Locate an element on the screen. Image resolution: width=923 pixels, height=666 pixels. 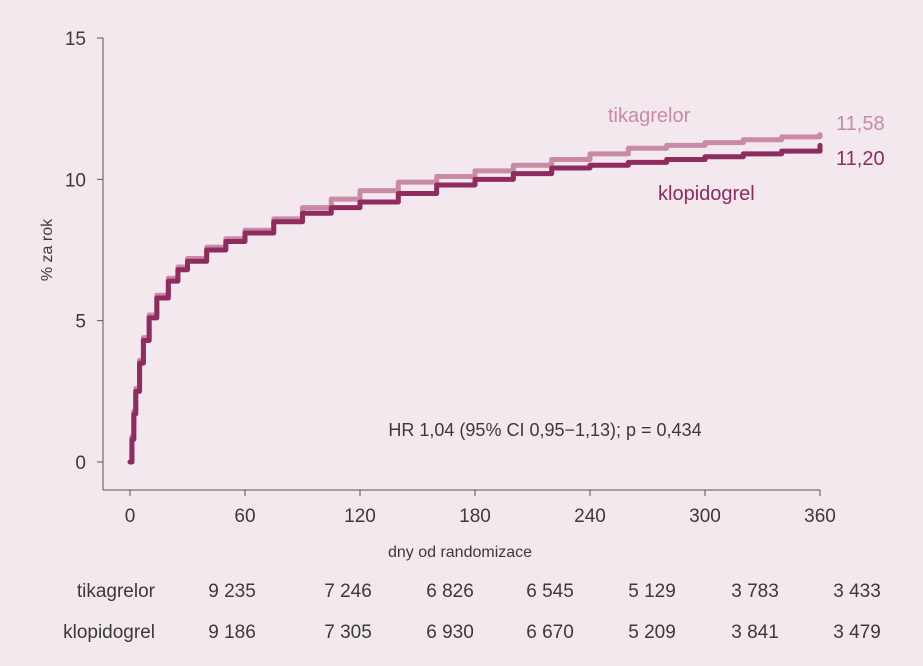
y-tick-label: 5 is located at coordinates (80, 322).